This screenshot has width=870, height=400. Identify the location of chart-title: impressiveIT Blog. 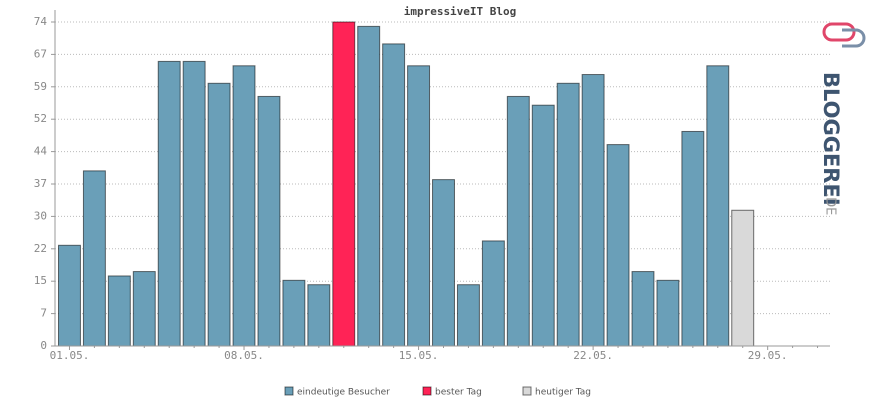
(460, 11).